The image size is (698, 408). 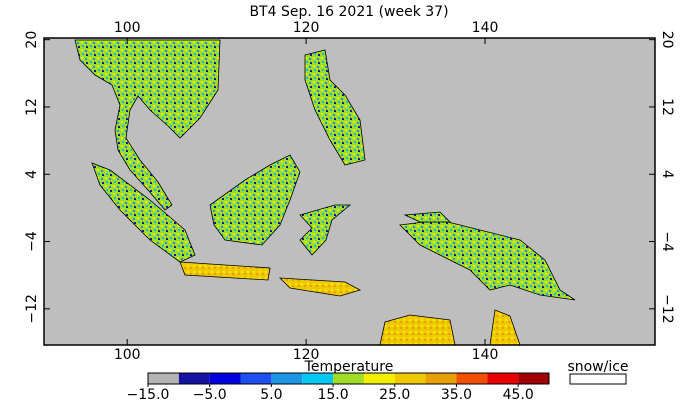 What do you see at coordinates (349, 367) in the screenshot?
I see `colorbar-title: Temperature` at bounding box center [349, 367].